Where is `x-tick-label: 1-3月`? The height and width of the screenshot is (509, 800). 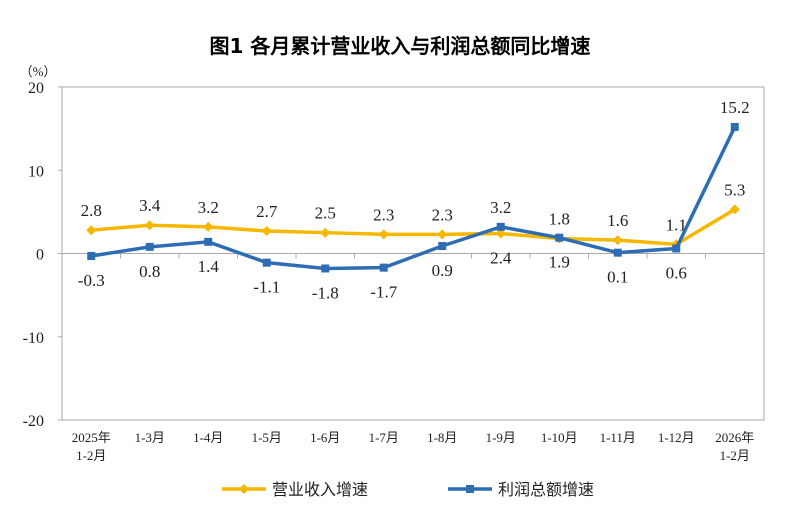
x-tick-label: 1-3月 is located at coordinates (150, 437).